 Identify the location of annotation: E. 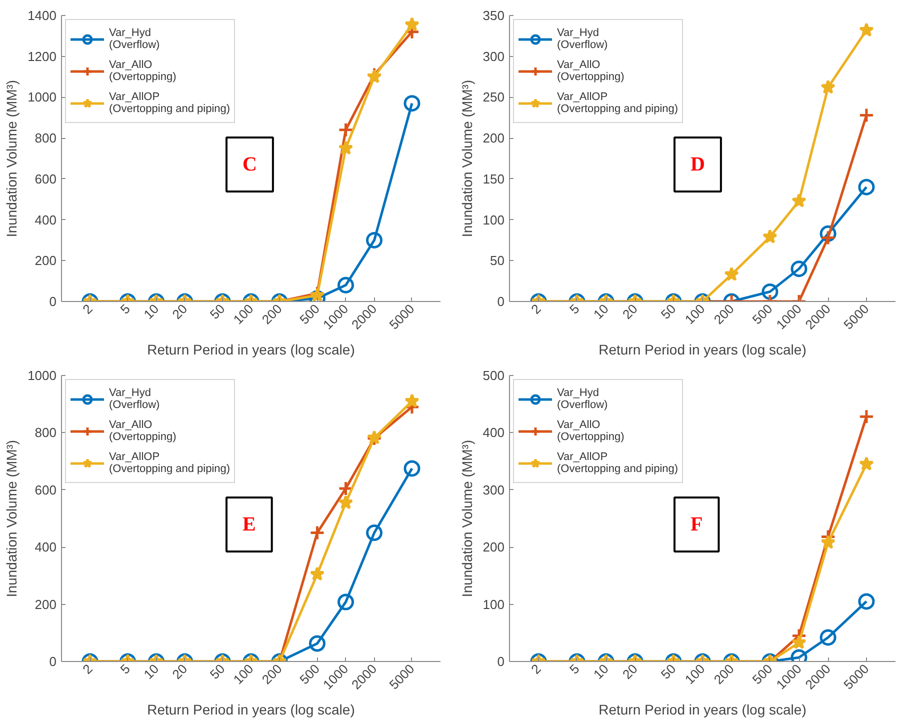
(249, 525).